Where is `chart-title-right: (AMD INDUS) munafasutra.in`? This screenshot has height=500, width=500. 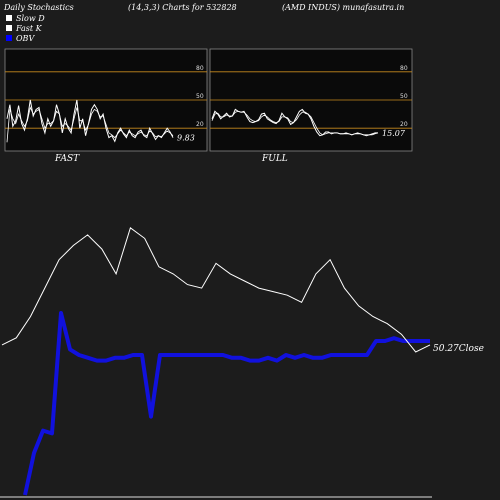
chart-title-right: (AMD INDUS) munafasutra.in is located at coordinates (343, 7).